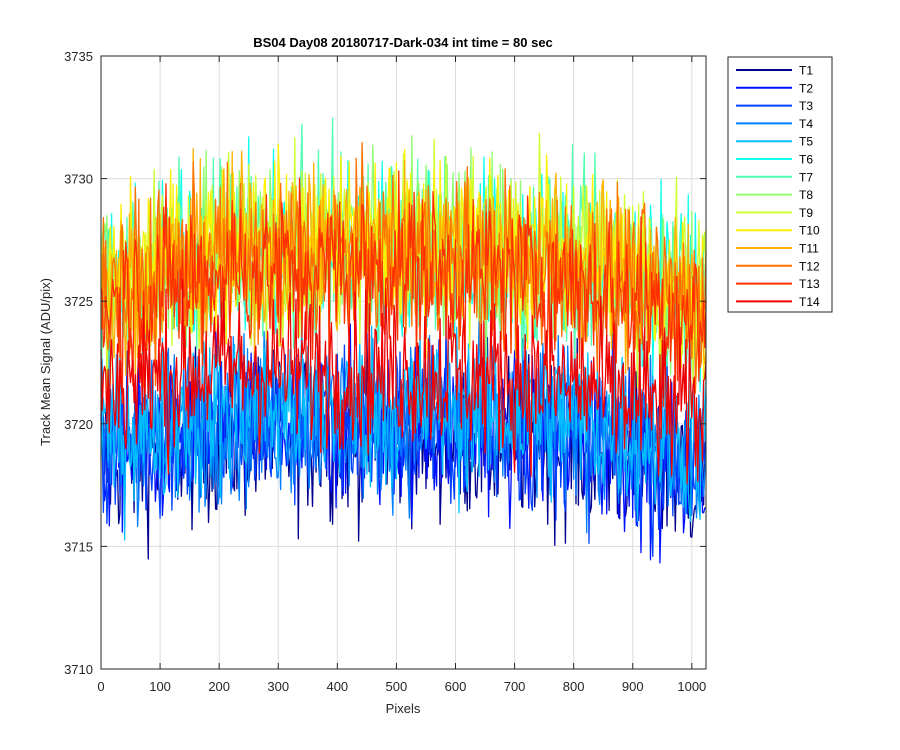 This screenshot has width=900, height=750. What do you see at coordinates (78, 179) in the screenshot?
I see `y-tick-label: 3730` at bounding box center [78, 179].